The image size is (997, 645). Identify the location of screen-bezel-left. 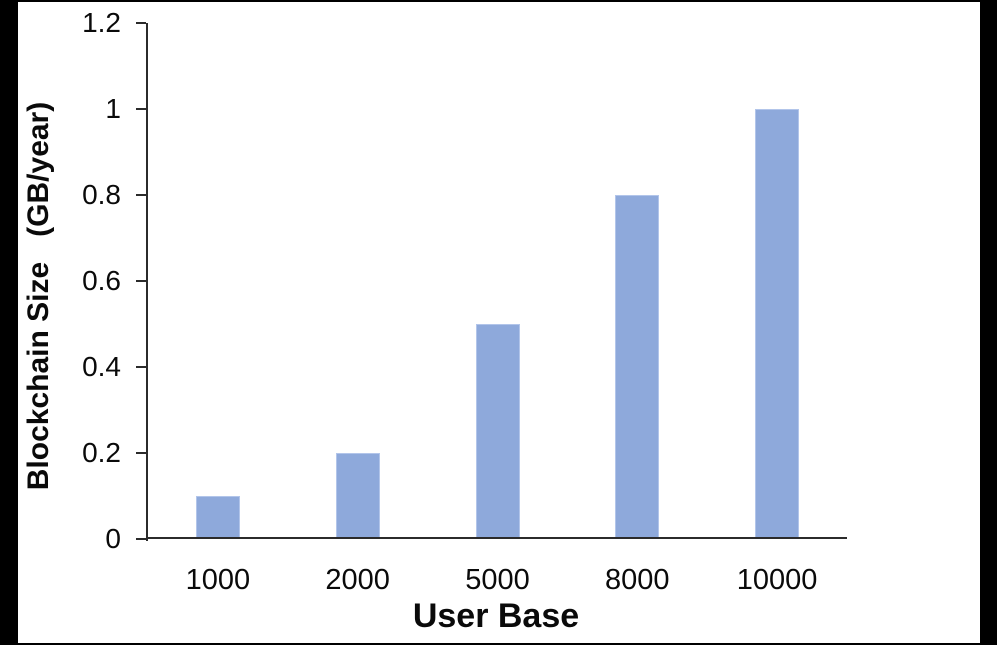
(9, 322).